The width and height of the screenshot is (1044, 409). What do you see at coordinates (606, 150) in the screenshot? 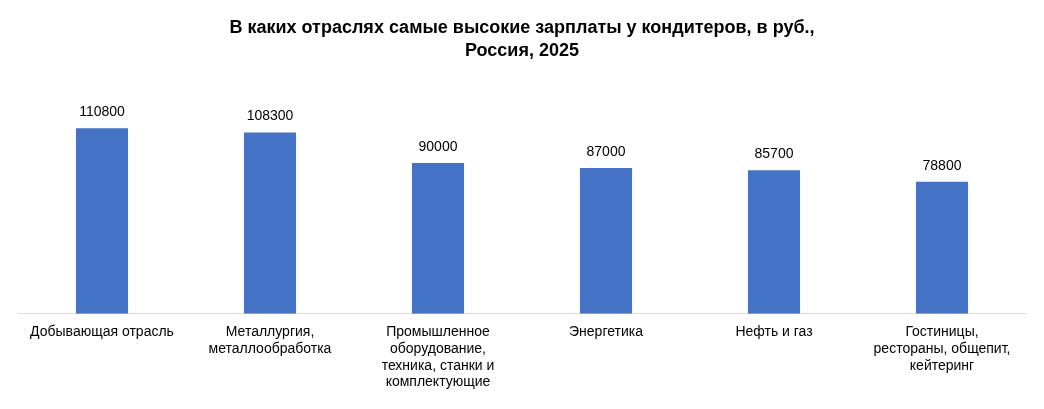
I see `data-label: 87000` at bounding box center [606, 150].